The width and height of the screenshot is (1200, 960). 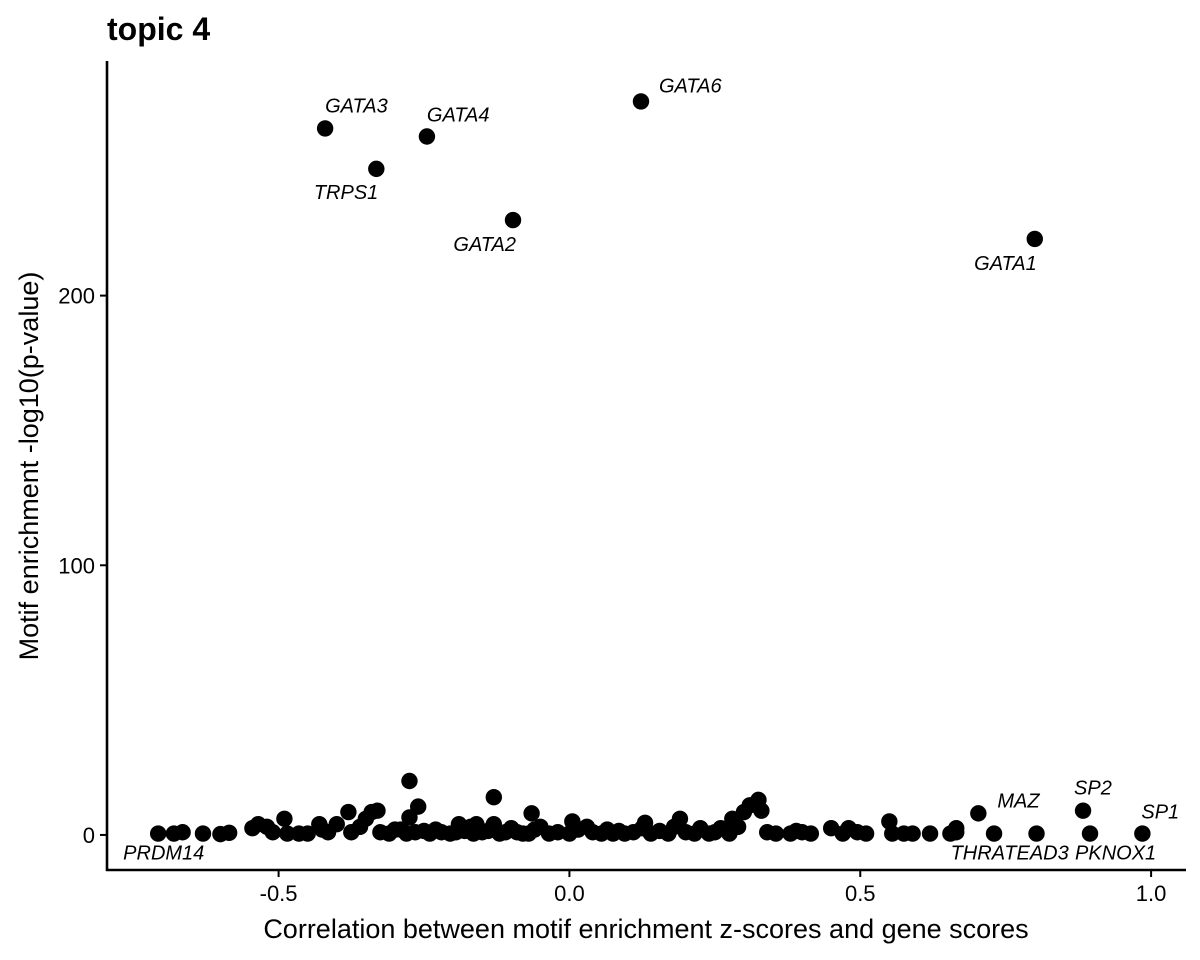 I want to click on data-point-gata6, so click(x=641, y=101).